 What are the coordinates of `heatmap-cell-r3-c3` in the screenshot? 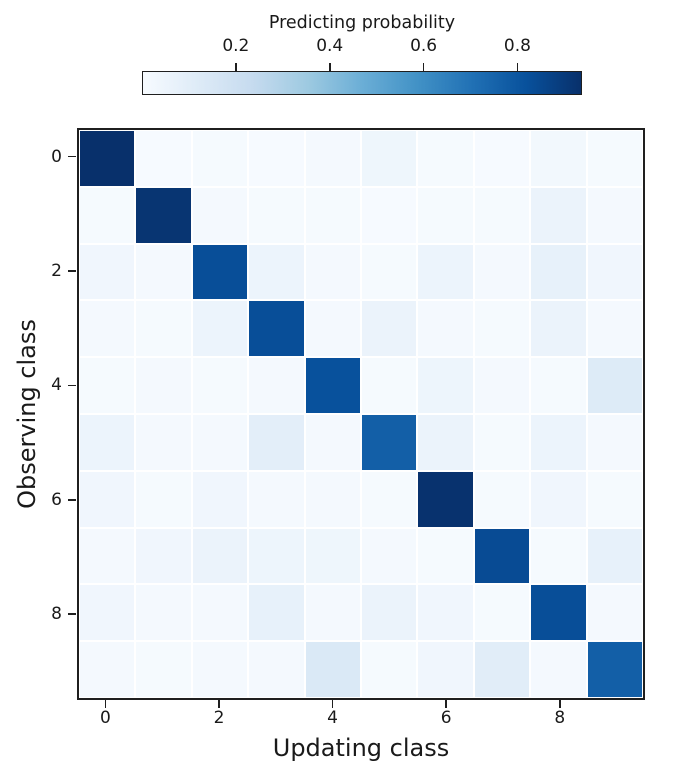 It's located at (276, 329).